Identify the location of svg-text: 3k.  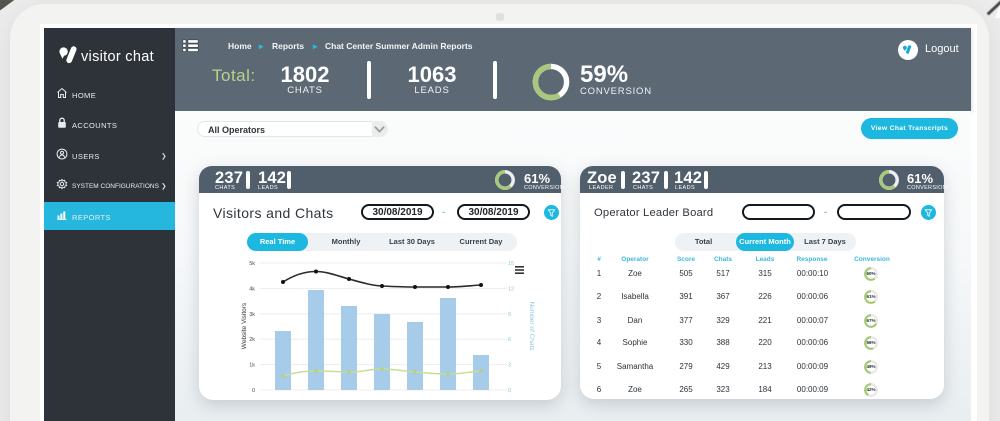
(252, 315).